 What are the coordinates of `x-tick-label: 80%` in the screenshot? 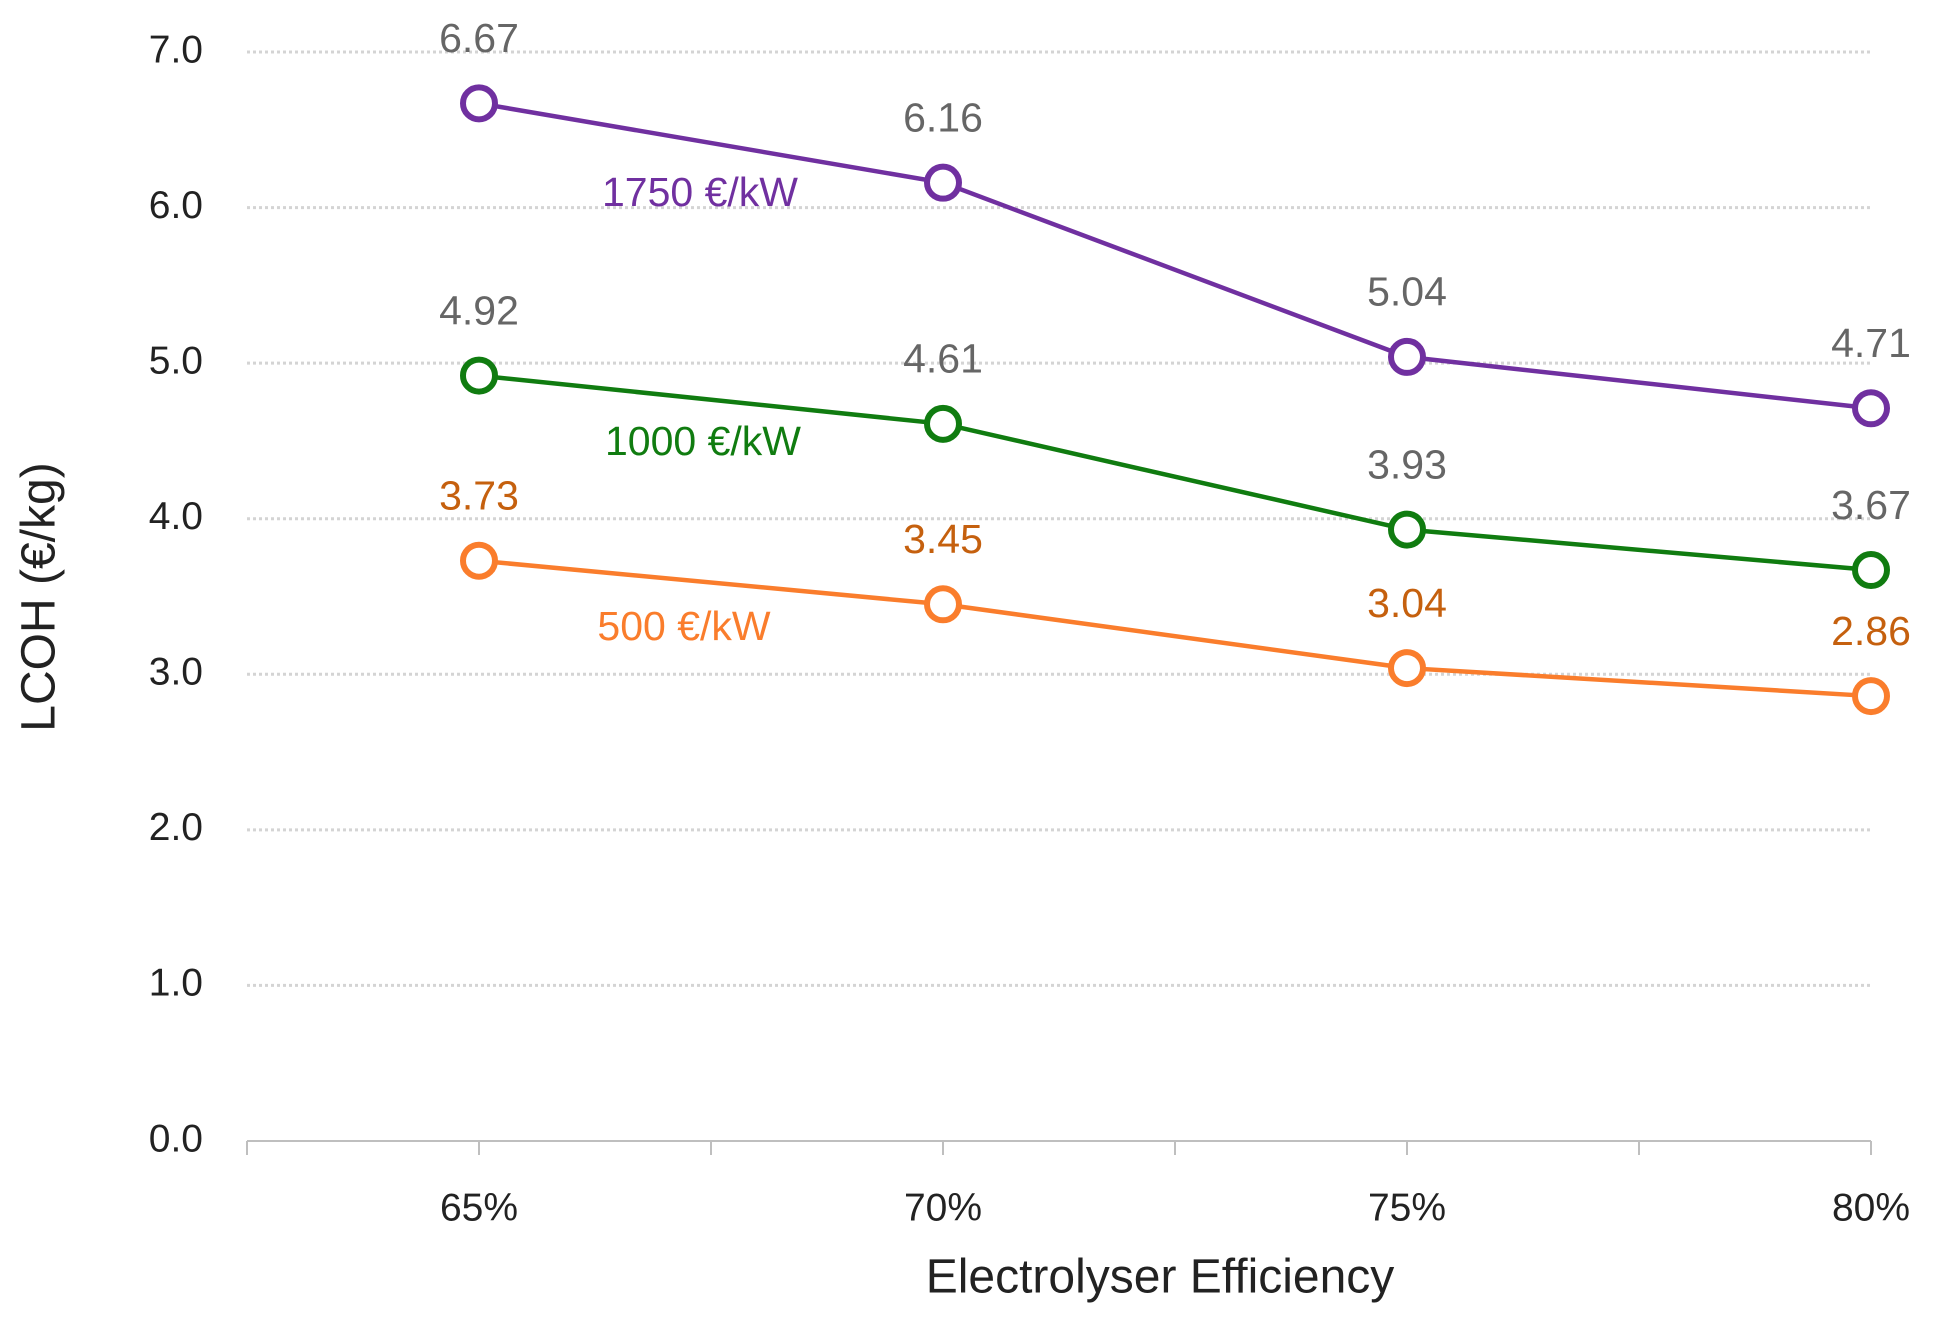 It's located at (1871, 1207).